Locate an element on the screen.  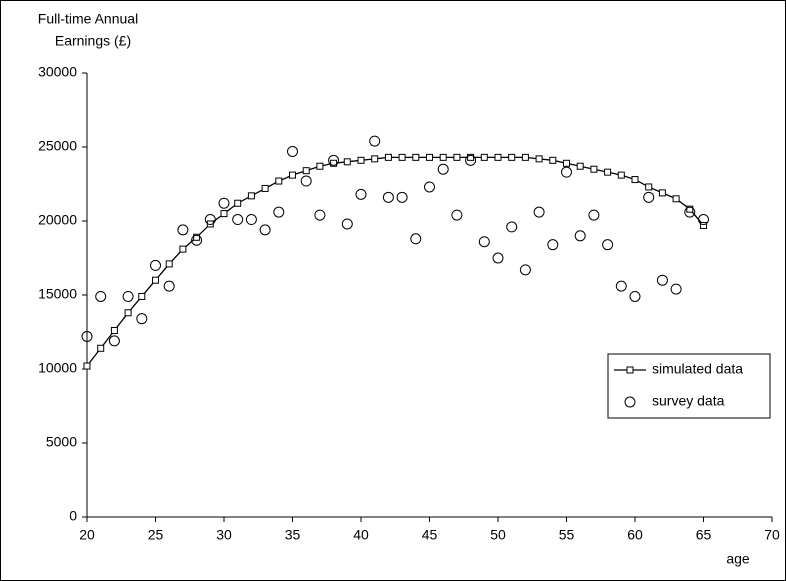
y-tick-label: 10000 is located at coordinates (57, 368).